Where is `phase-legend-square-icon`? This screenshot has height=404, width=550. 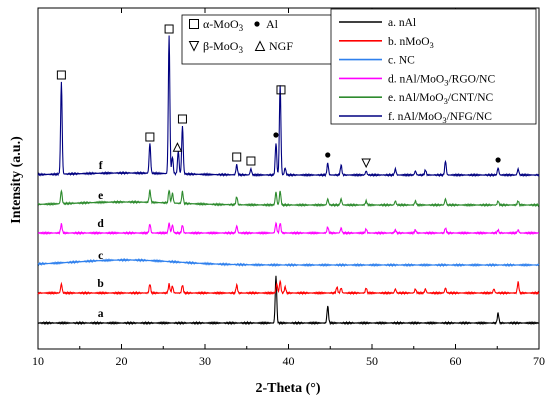 phase-legend-square-icon is located at coordinates (194, 24).